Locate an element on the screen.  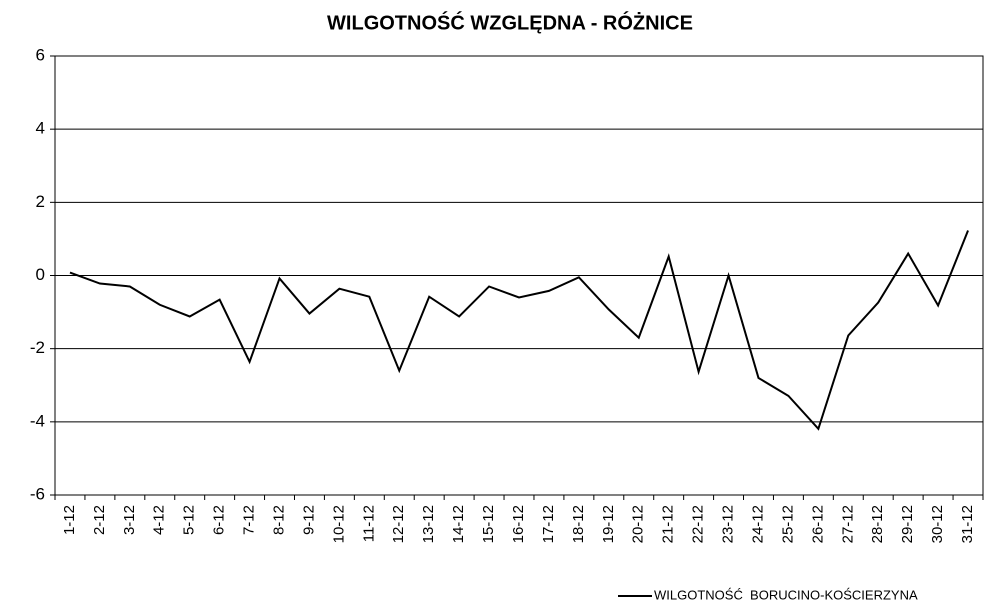
x-tick-label: 8-12 is located at coordinates (278, 520).